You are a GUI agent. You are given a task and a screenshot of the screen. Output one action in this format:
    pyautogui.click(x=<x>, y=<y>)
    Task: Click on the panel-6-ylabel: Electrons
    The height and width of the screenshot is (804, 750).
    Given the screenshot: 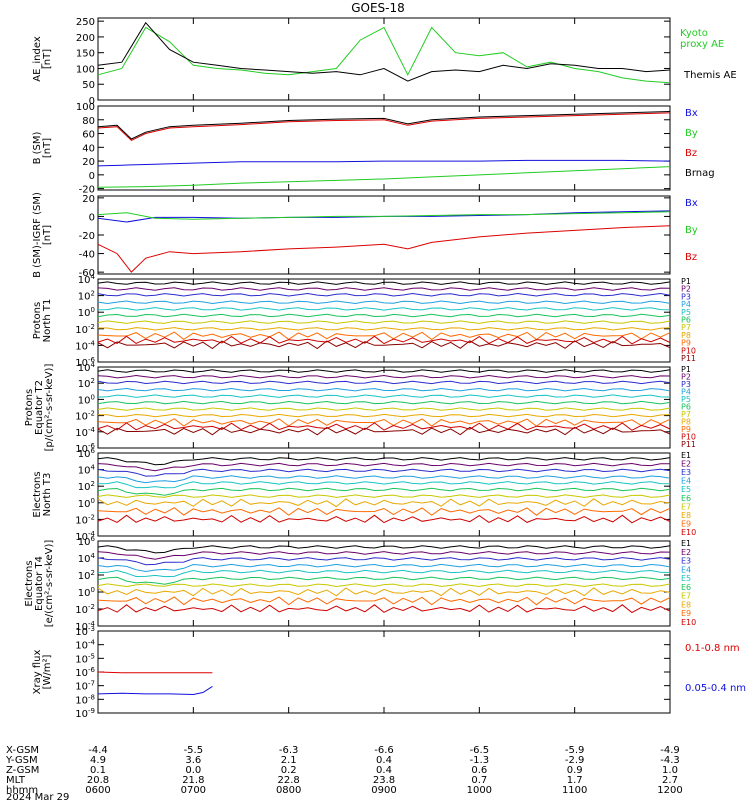 What is the action you would take?
    pyautogui.click(x=37, y=494)
    